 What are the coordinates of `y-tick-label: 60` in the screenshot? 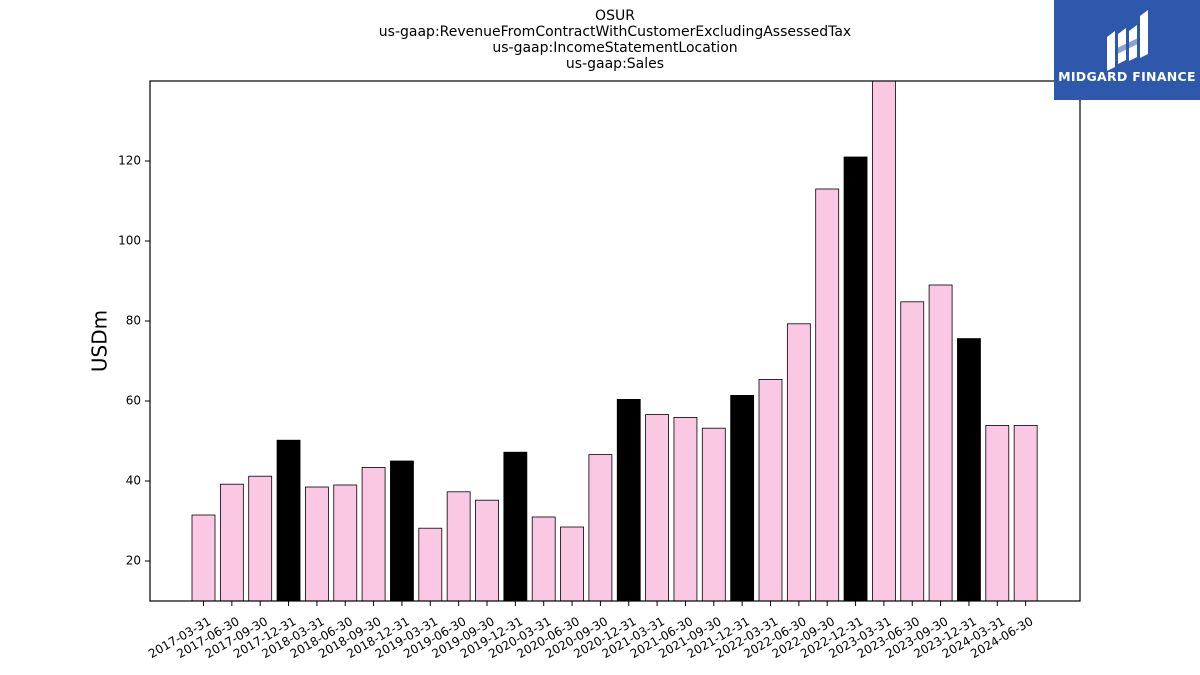 It's located at (133, 401).